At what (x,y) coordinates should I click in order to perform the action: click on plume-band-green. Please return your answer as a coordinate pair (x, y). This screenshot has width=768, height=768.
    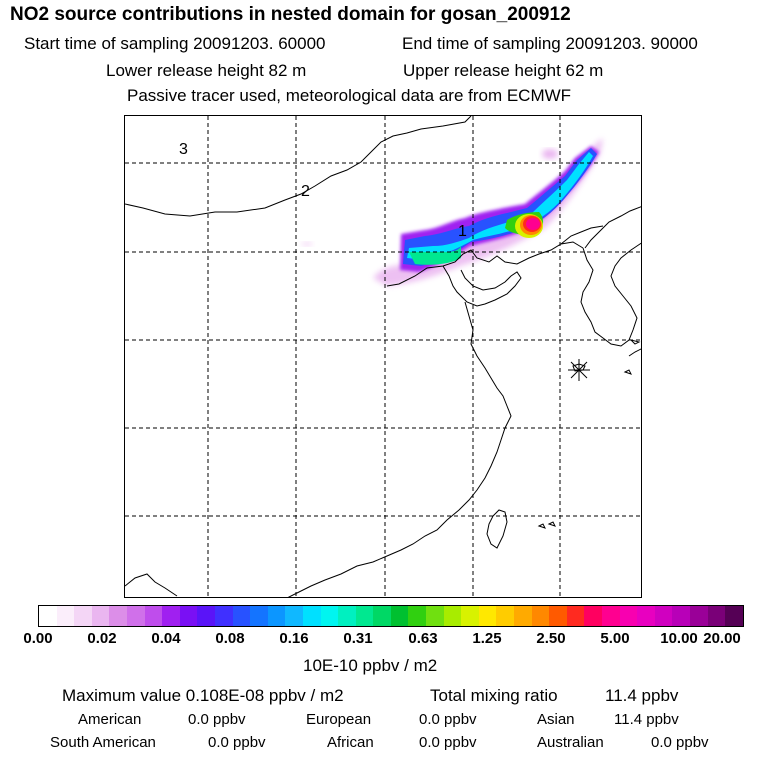
    Looking at the image, I should click on (435, 255).